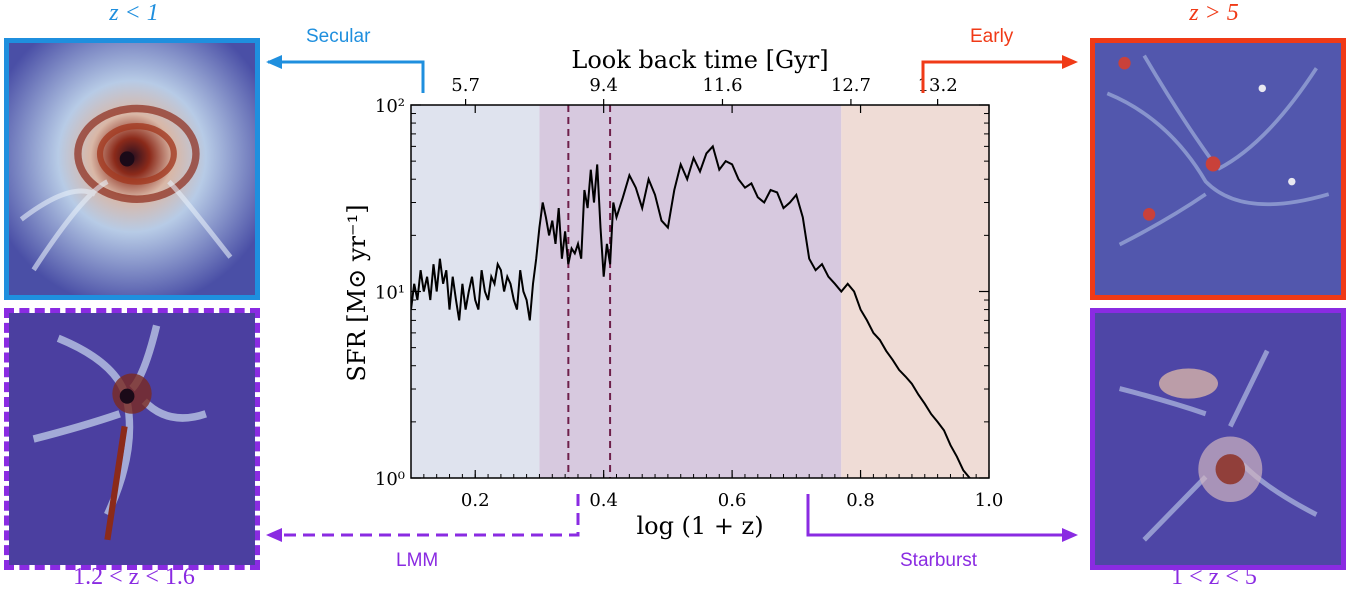 This screenshot has height=597, width=1350. What do you see at coordinates (390, 106) in the screenshot?
I see `y-tick-label: 10²` at bounding box center [390, 106].